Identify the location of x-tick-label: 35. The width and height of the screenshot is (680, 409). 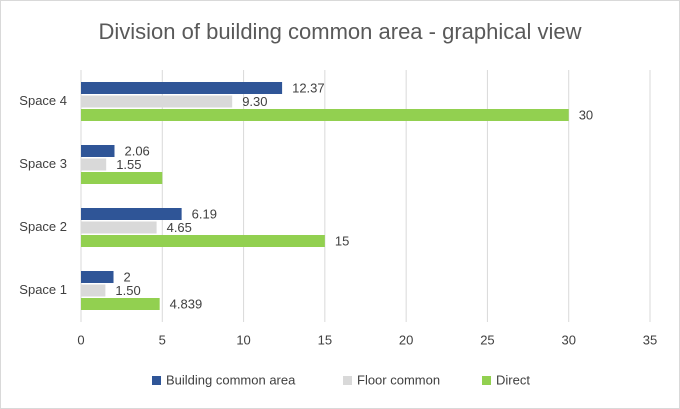
(650, 339).